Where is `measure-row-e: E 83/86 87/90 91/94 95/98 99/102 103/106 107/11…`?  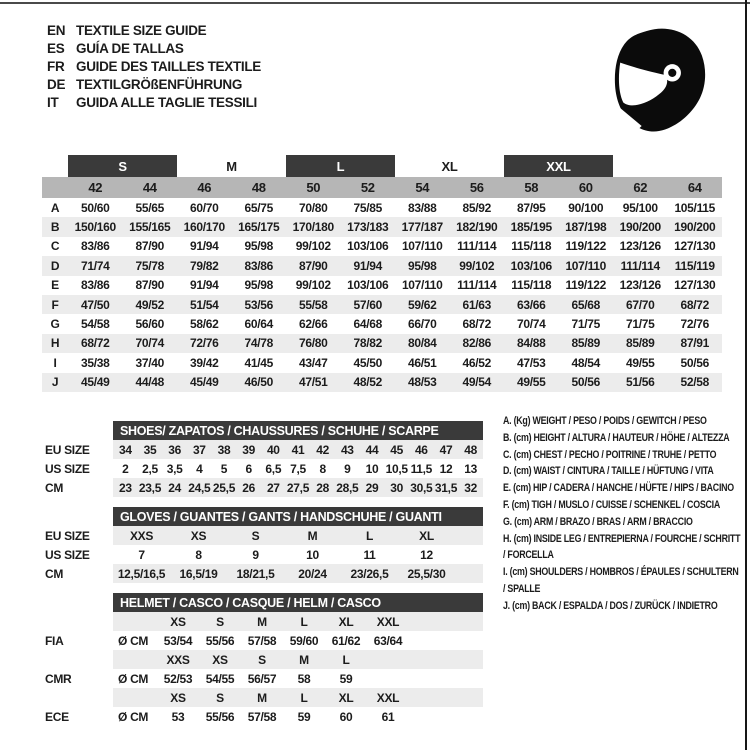
measure-row-e: E 83/86 87/90 91/94 95/98 99/102 103/106 107/11… is located at coordinates (382, 285).